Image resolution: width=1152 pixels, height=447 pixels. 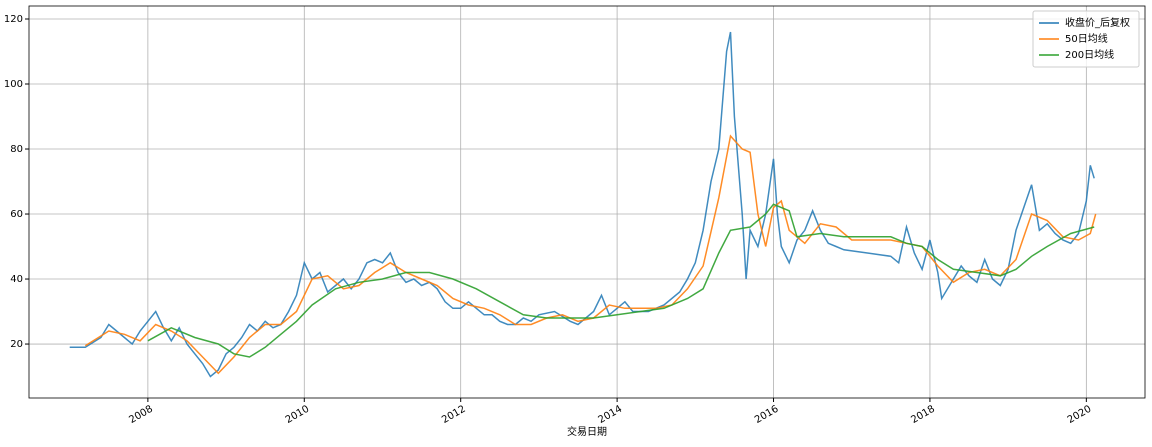 What do you see at coordinates (1080, 415) in the screenshot?
I see `x-tick-label: 2020` at bounding box center [1080, 415].